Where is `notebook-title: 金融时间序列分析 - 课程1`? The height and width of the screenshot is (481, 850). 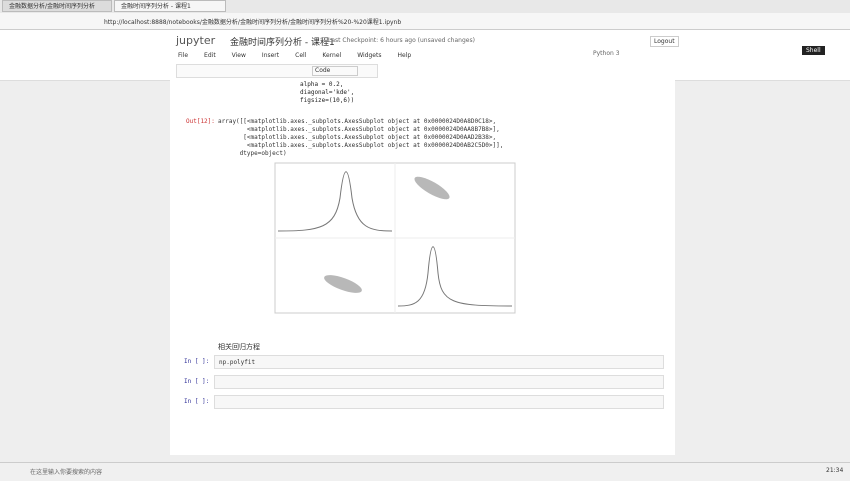
notebook-title: 金融时间序列分析 - 课程1 is located at coordinates (282, 43).